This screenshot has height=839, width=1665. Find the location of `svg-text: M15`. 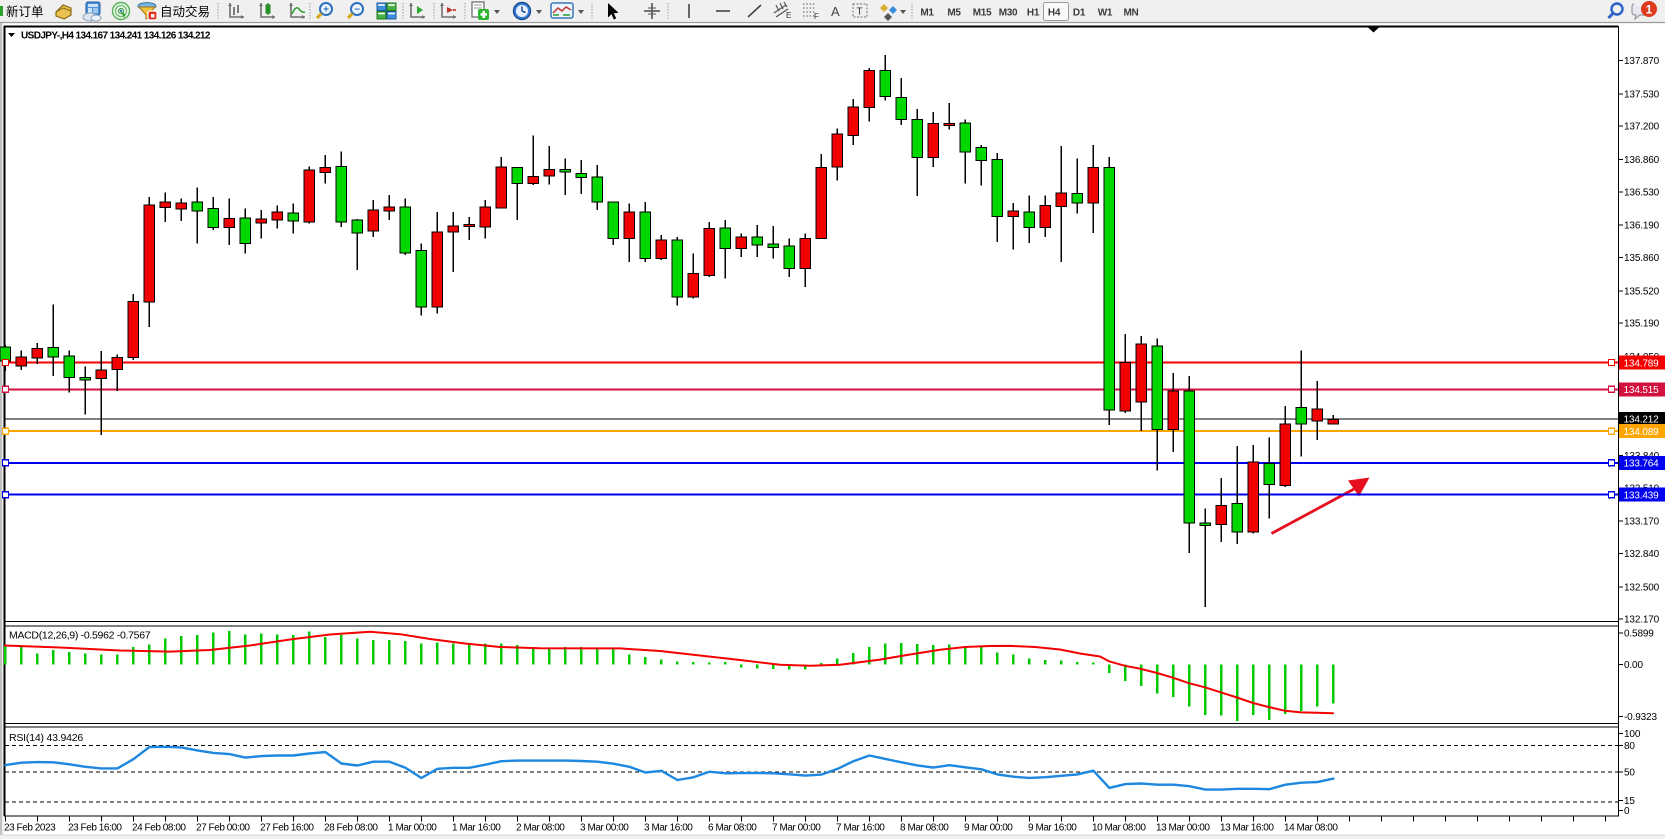

svg-text: M15 is located at coordinates (982, 13).